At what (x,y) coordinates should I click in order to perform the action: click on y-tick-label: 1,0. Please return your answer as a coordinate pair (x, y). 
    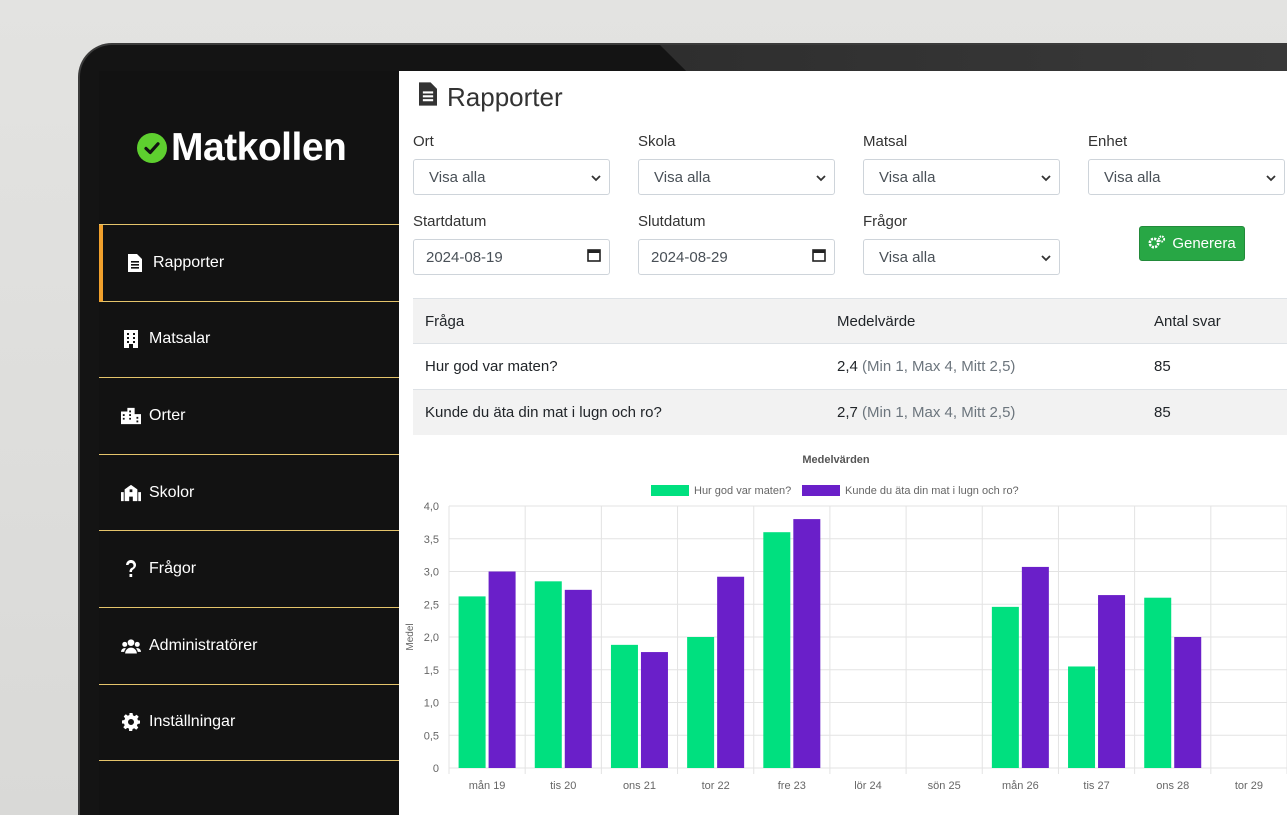
    Looking at the image, I should click on (431, 704).